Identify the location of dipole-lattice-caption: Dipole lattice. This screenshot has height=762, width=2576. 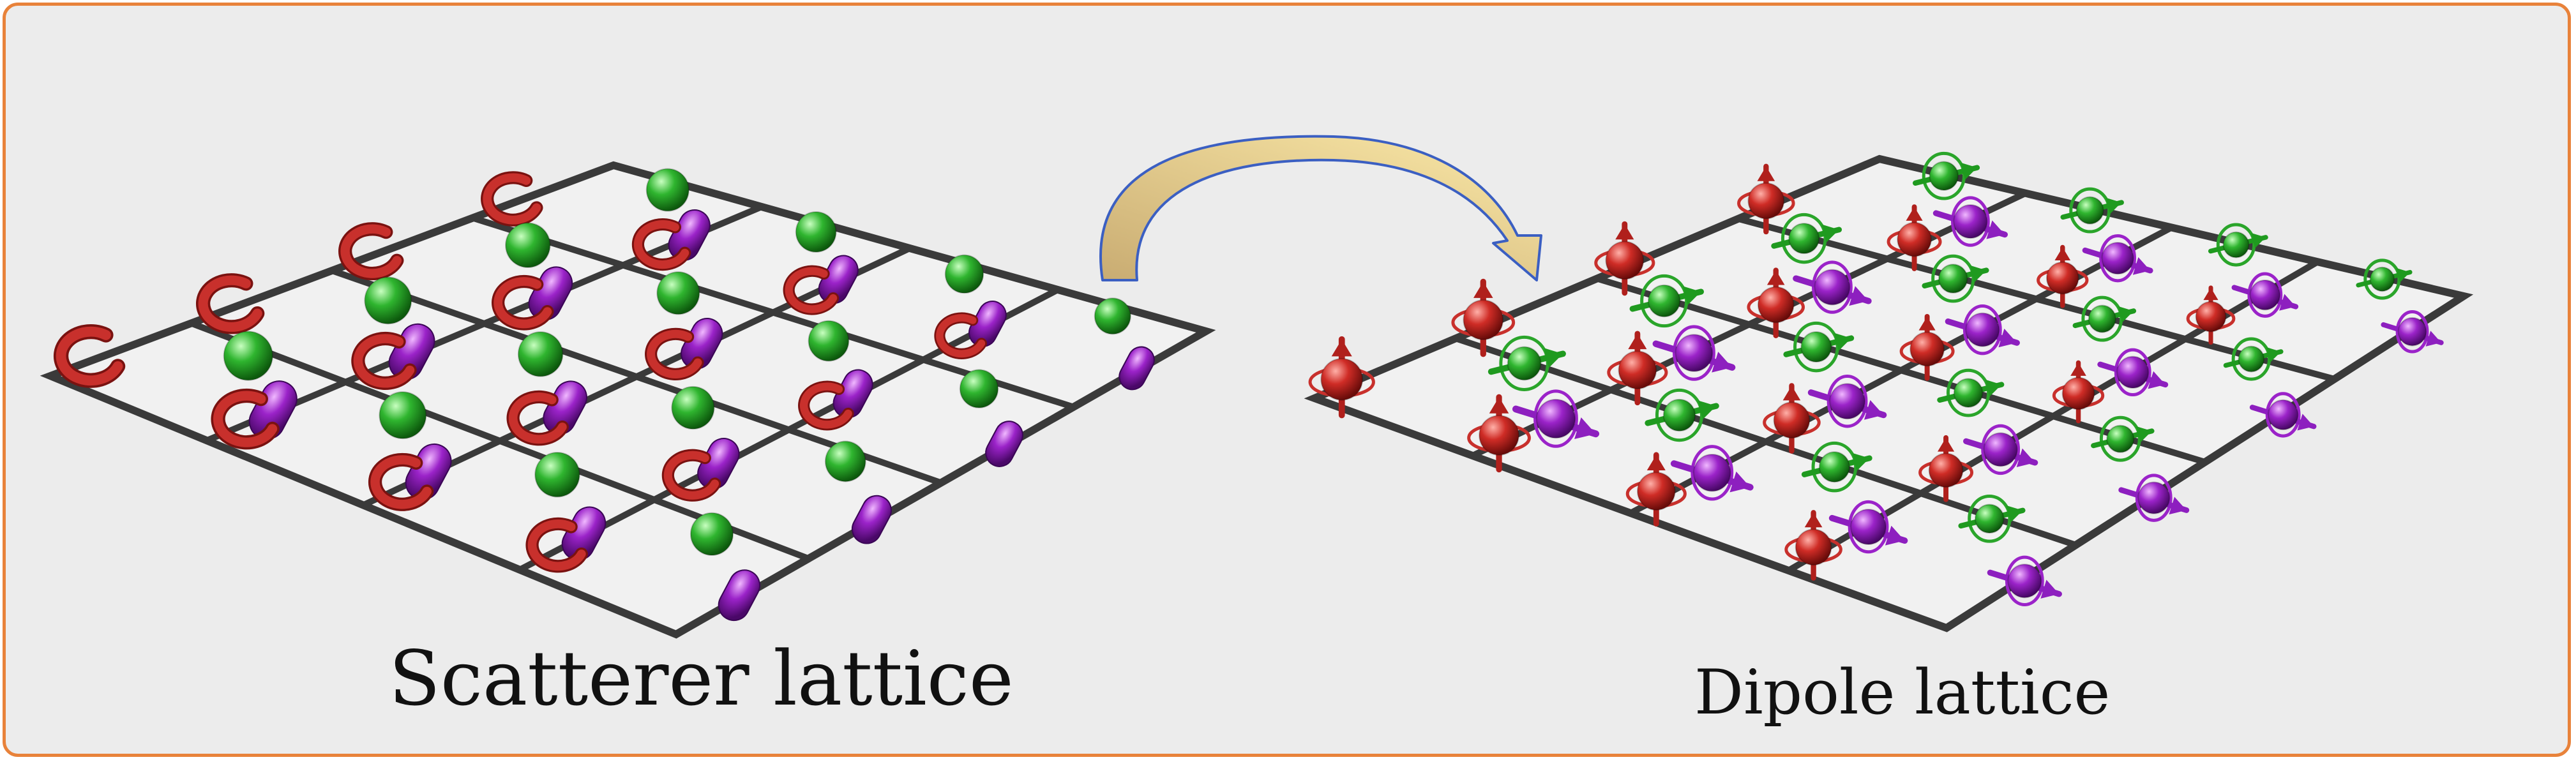
(1902, 692).